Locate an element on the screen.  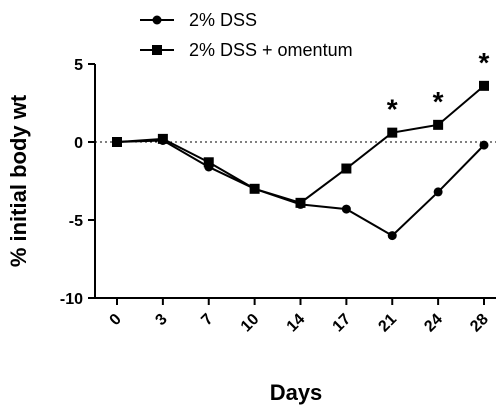
x-ticks: 0 3 7 10 14 17 21 24 28 is located at coordinates (299, 316).